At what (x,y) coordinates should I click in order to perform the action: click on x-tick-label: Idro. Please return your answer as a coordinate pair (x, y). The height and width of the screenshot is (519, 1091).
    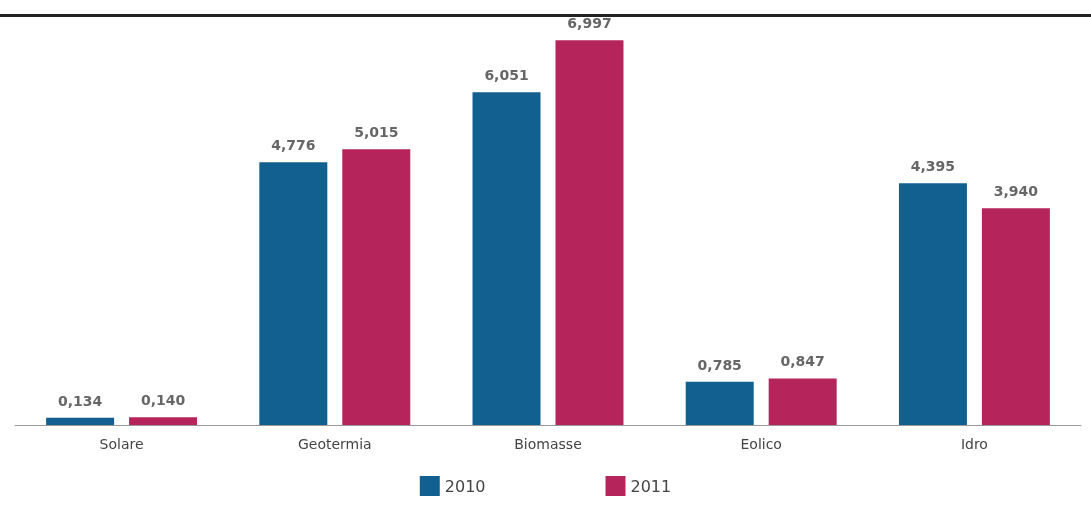
    Looking at the image, I should click on (974, 444).